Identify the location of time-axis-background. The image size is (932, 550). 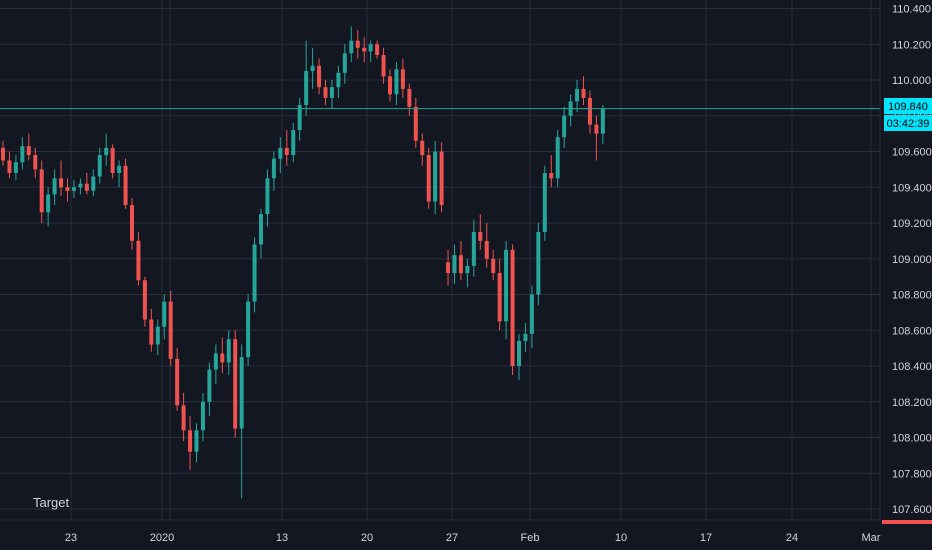
(466, 535).